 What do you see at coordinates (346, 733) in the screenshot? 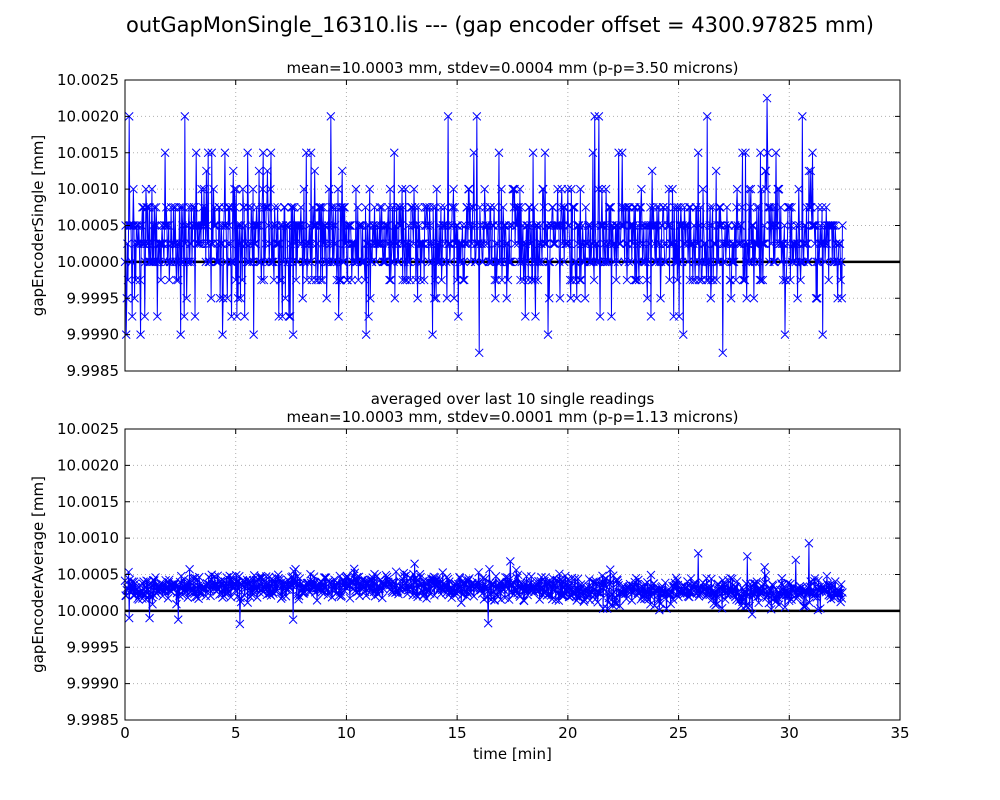
I see `bottom-x-tick-label: 10` at bounding box center [346, 733].